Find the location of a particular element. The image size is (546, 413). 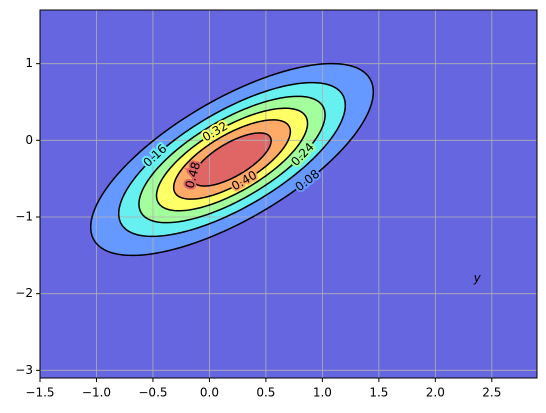

y-tick-label: −2 is located at coordinates (24, 293).